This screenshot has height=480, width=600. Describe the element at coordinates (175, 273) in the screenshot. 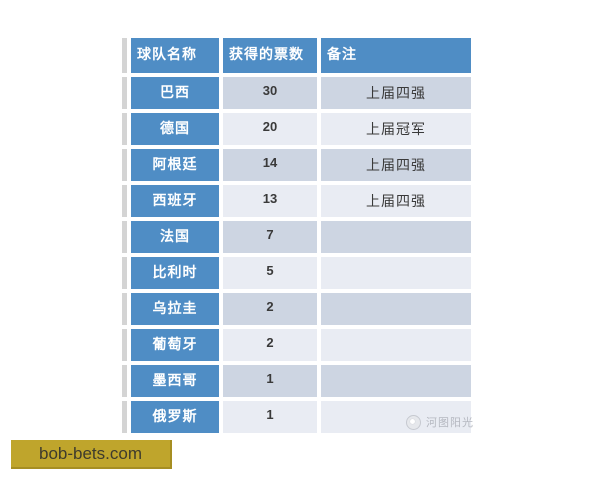

I see `team-name-cell: 比利时` at that location.